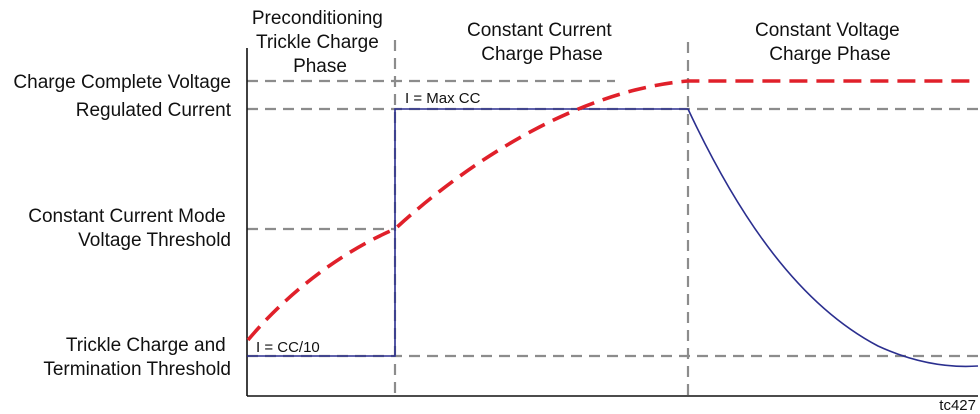 The width and height of the screenshot is (980, 414). I want to click on level-label-charge-complete-voltage-line-1: Charge Complete Voltage, so click(122, 82).